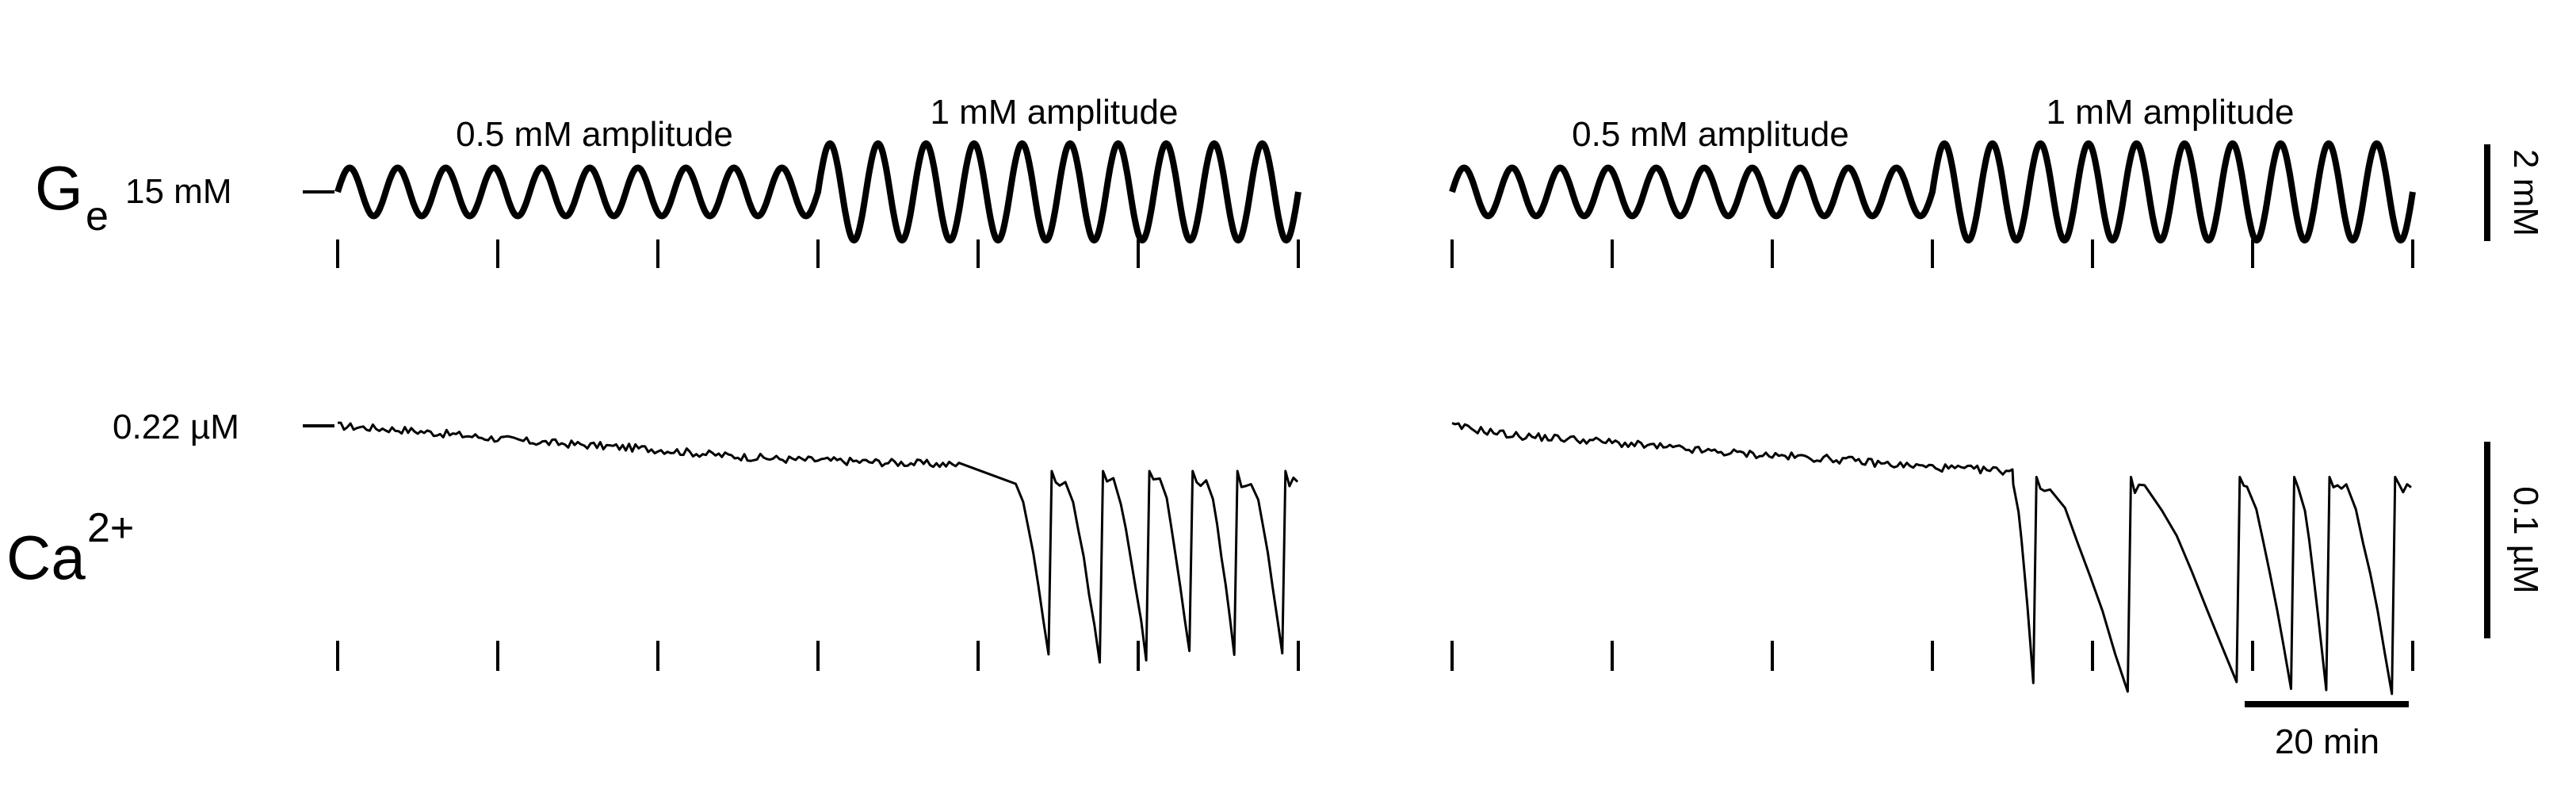  I want to click on left-ca-trace, so click(819, 542).